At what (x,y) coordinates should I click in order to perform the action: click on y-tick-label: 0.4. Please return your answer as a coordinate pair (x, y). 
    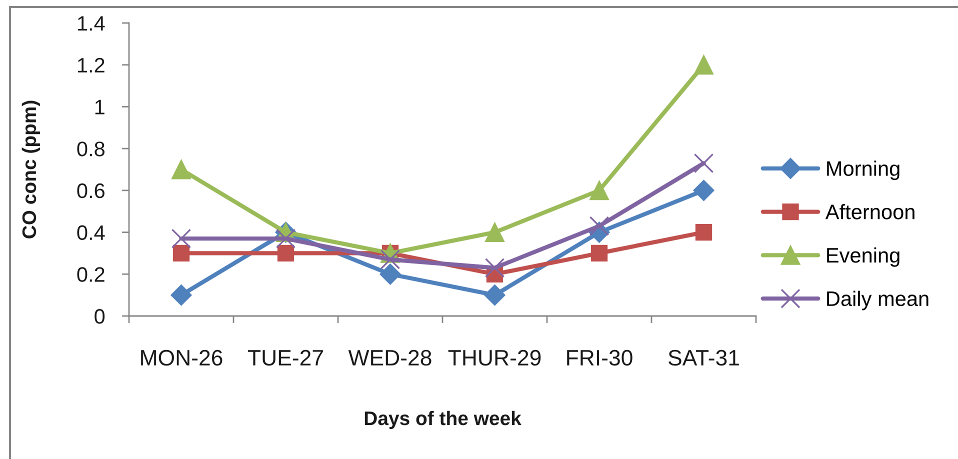
    Looking at the image, I should click on (91, 232).